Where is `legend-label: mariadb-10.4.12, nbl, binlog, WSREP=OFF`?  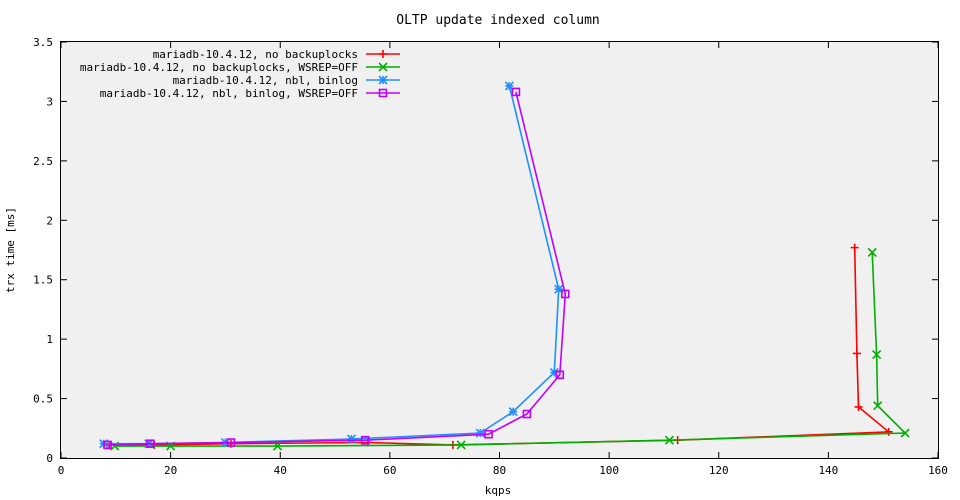 legend-label: mariadb-10.4.12, nbl, binlog, WSREP=OFF is located at coordinates (229, 93).